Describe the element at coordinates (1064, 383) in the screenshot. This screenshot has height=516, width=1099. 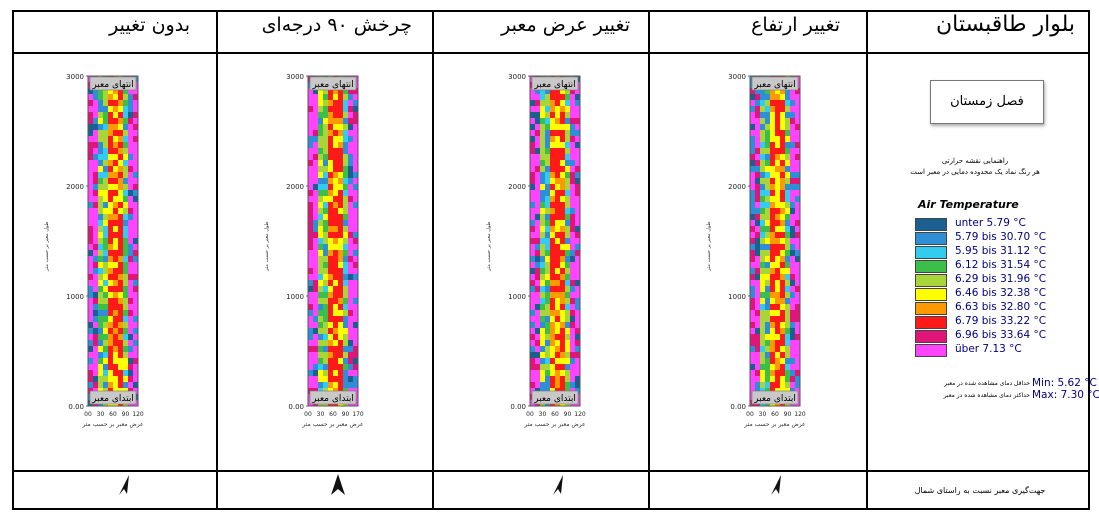
I see `min-temperature: Min: 5.62 °C` at that location.